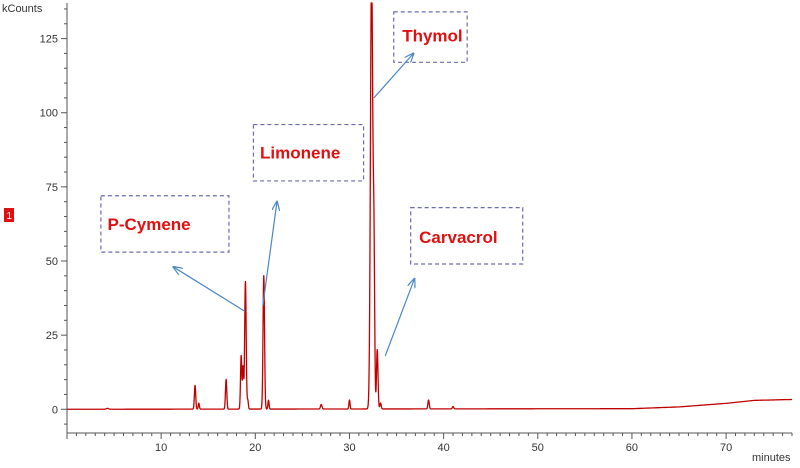 This screenshot has height=468, width=800. What do you see at coordinates (173, 253) in the screenshot?
I see `annotation-p-cymene: P-Cymene` at bounding box center [173, 253].